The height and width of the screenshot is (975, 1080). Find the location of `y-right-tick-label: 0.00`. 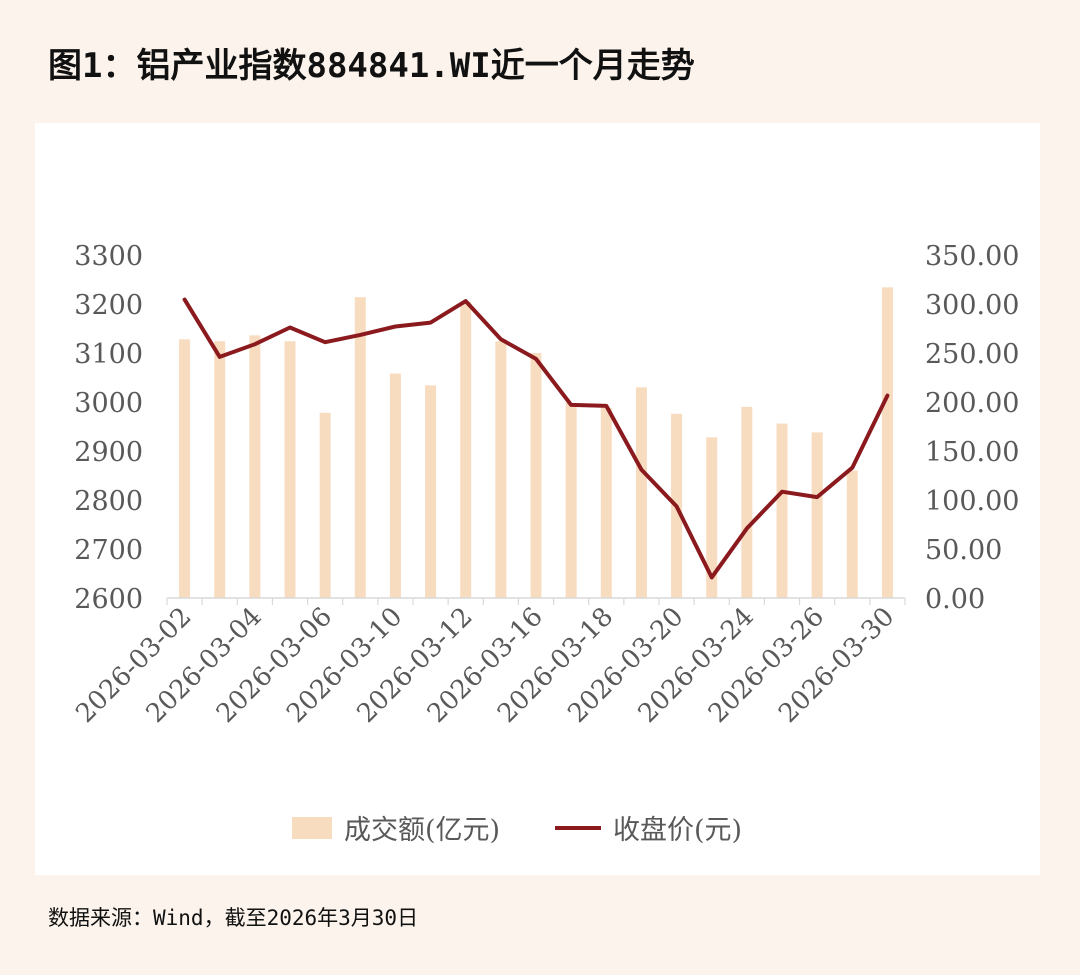

y-right-tick-label: 0.00 is located at coordinates (955, 599).